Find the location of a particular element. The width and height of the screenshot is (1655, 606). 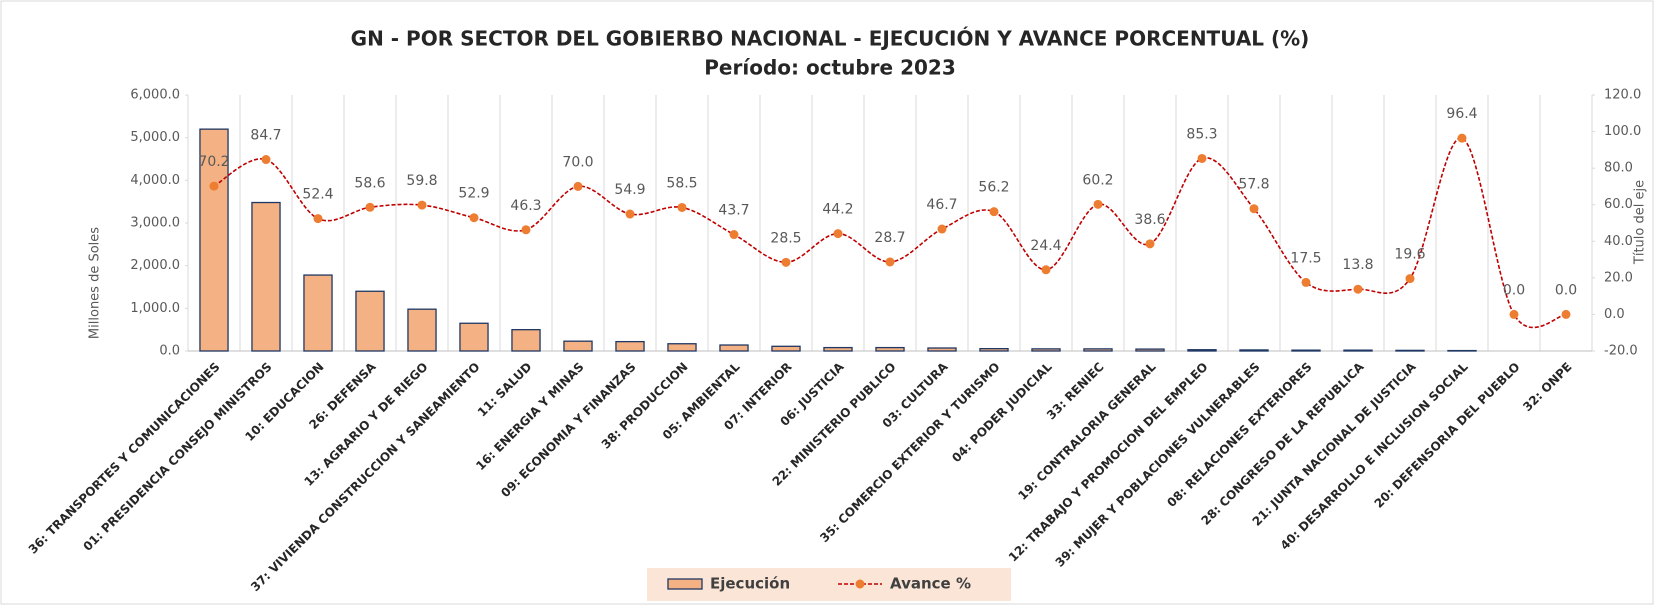

data-label: 60.2 is located at coordinates (1097, 180).